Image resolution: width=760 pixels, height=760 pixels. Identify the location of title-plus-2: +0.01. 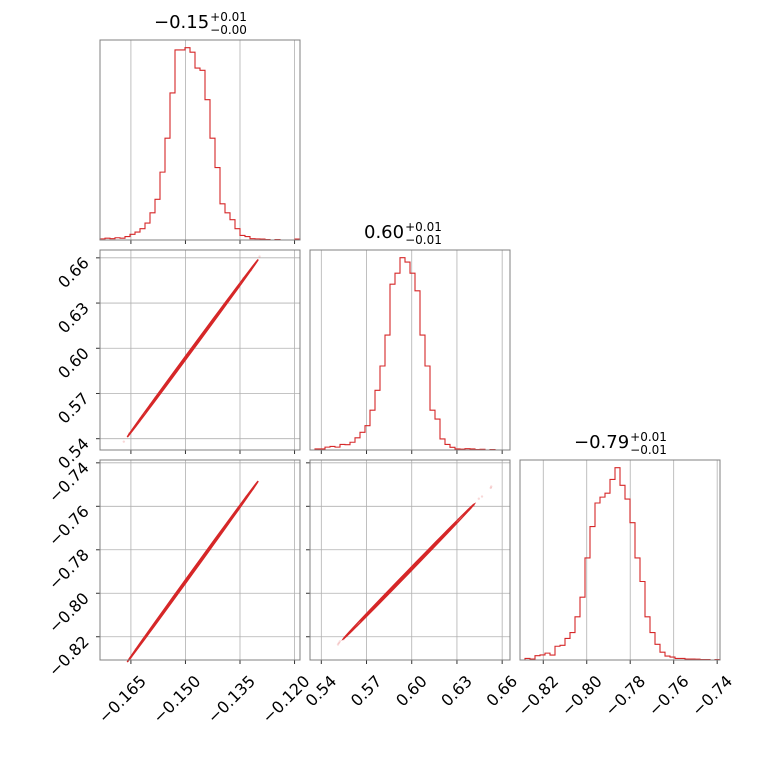
(423, 227).